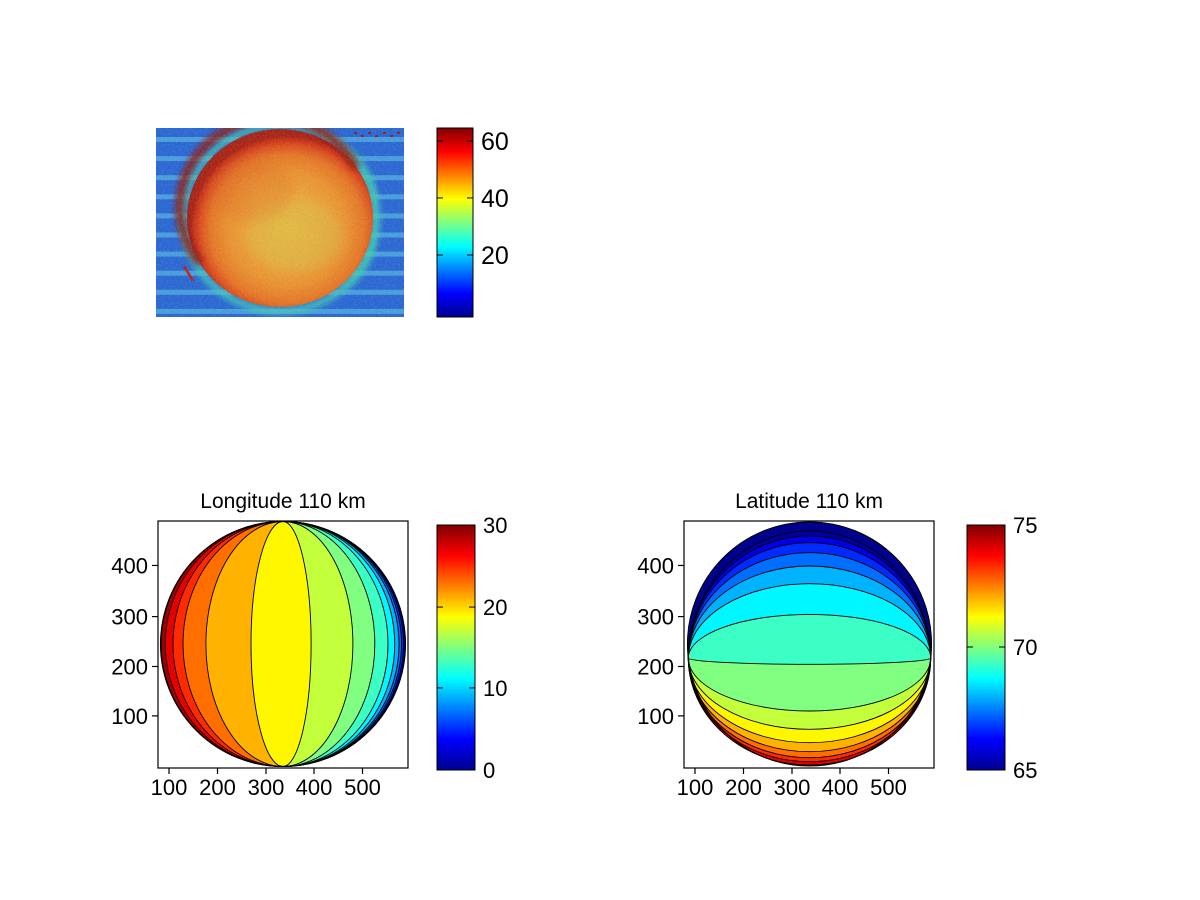 This screenshot has width=1200, height=900. I want to click on latitude-contour-plot-axes-box, so click(809, 644).